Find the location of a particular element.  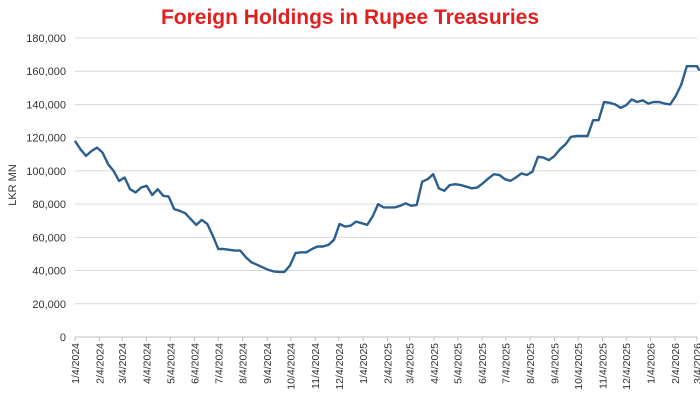

y-tick-label: 180,000 is located at coordinates (46, 39).